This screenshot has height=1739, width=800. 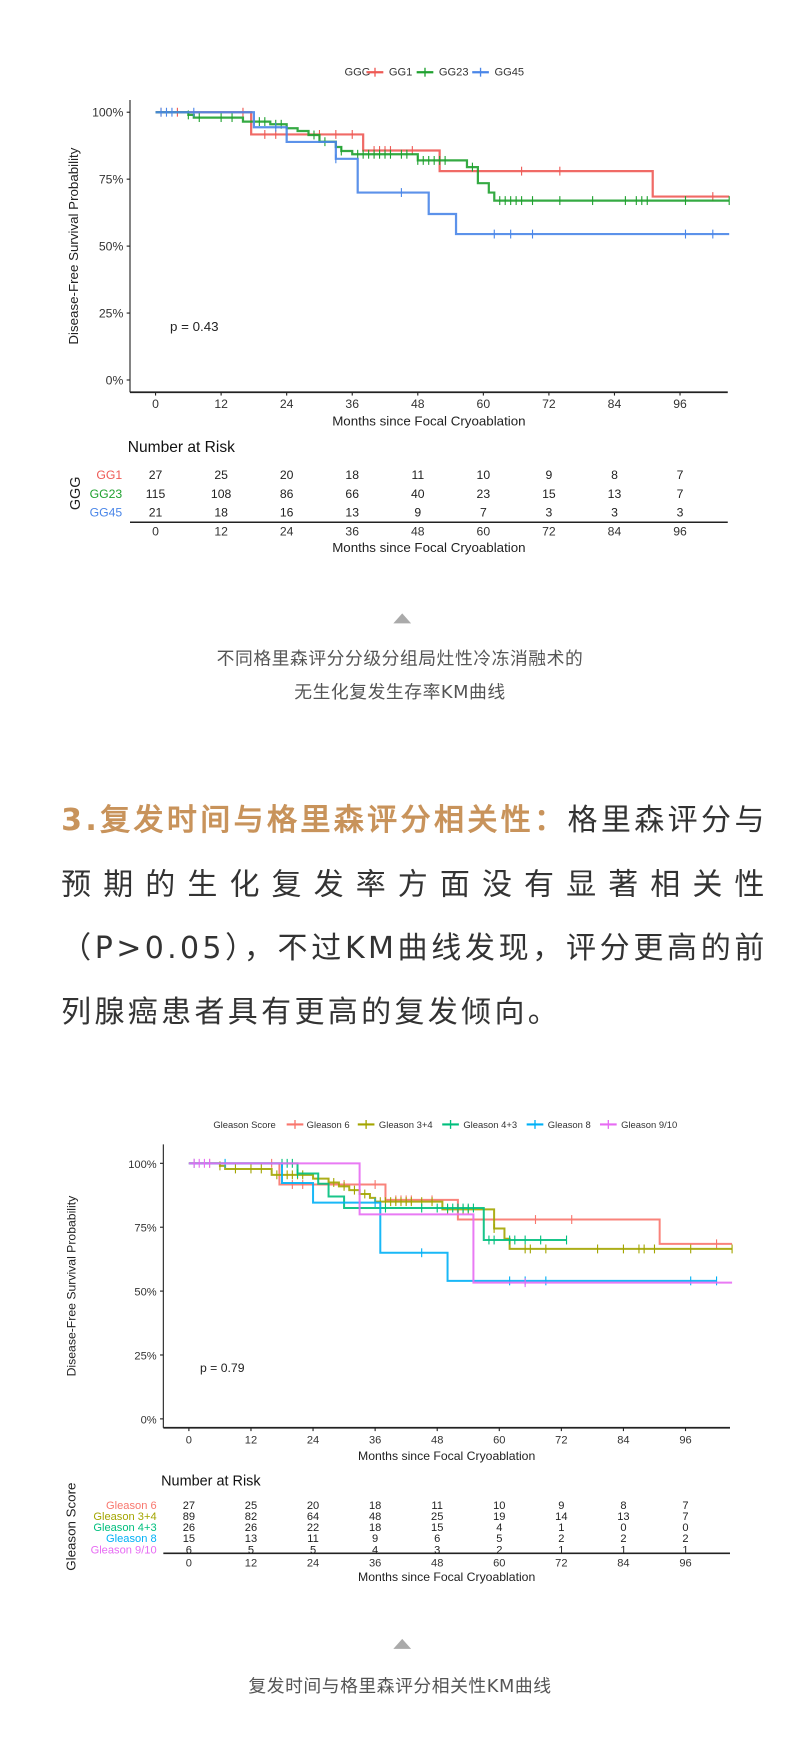 I want to click on y-tick-label: 50%, so click(x=111, y=247).